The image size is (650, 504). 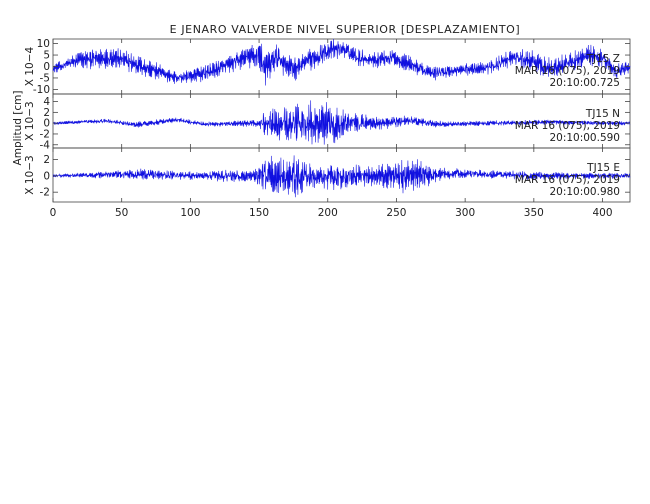 What do you see at coordinates (603, 213) in the screenshot?
I see `x-tick-label: 400` at bounding box center [603, 213].